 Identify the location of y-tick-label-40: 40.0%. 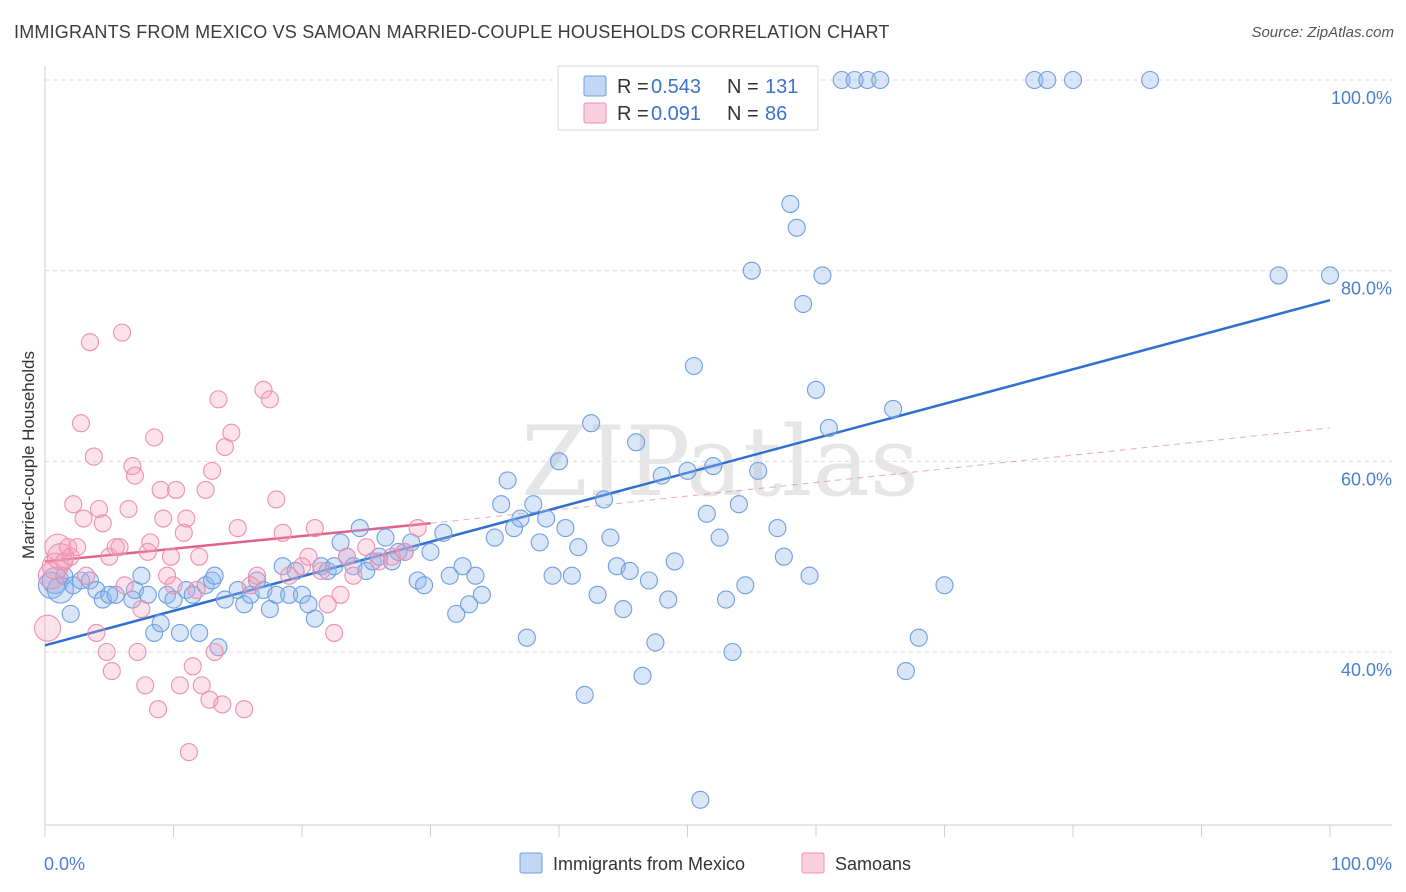
(1366, 670).